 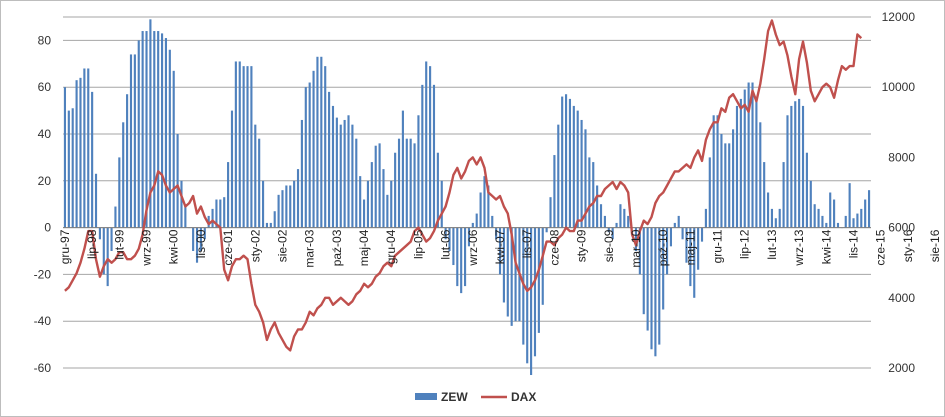 What do you see at coordinates (523, 397) in the screenshot?
I see `legend-dax-label: DAX` at bounding box center [523, 397].